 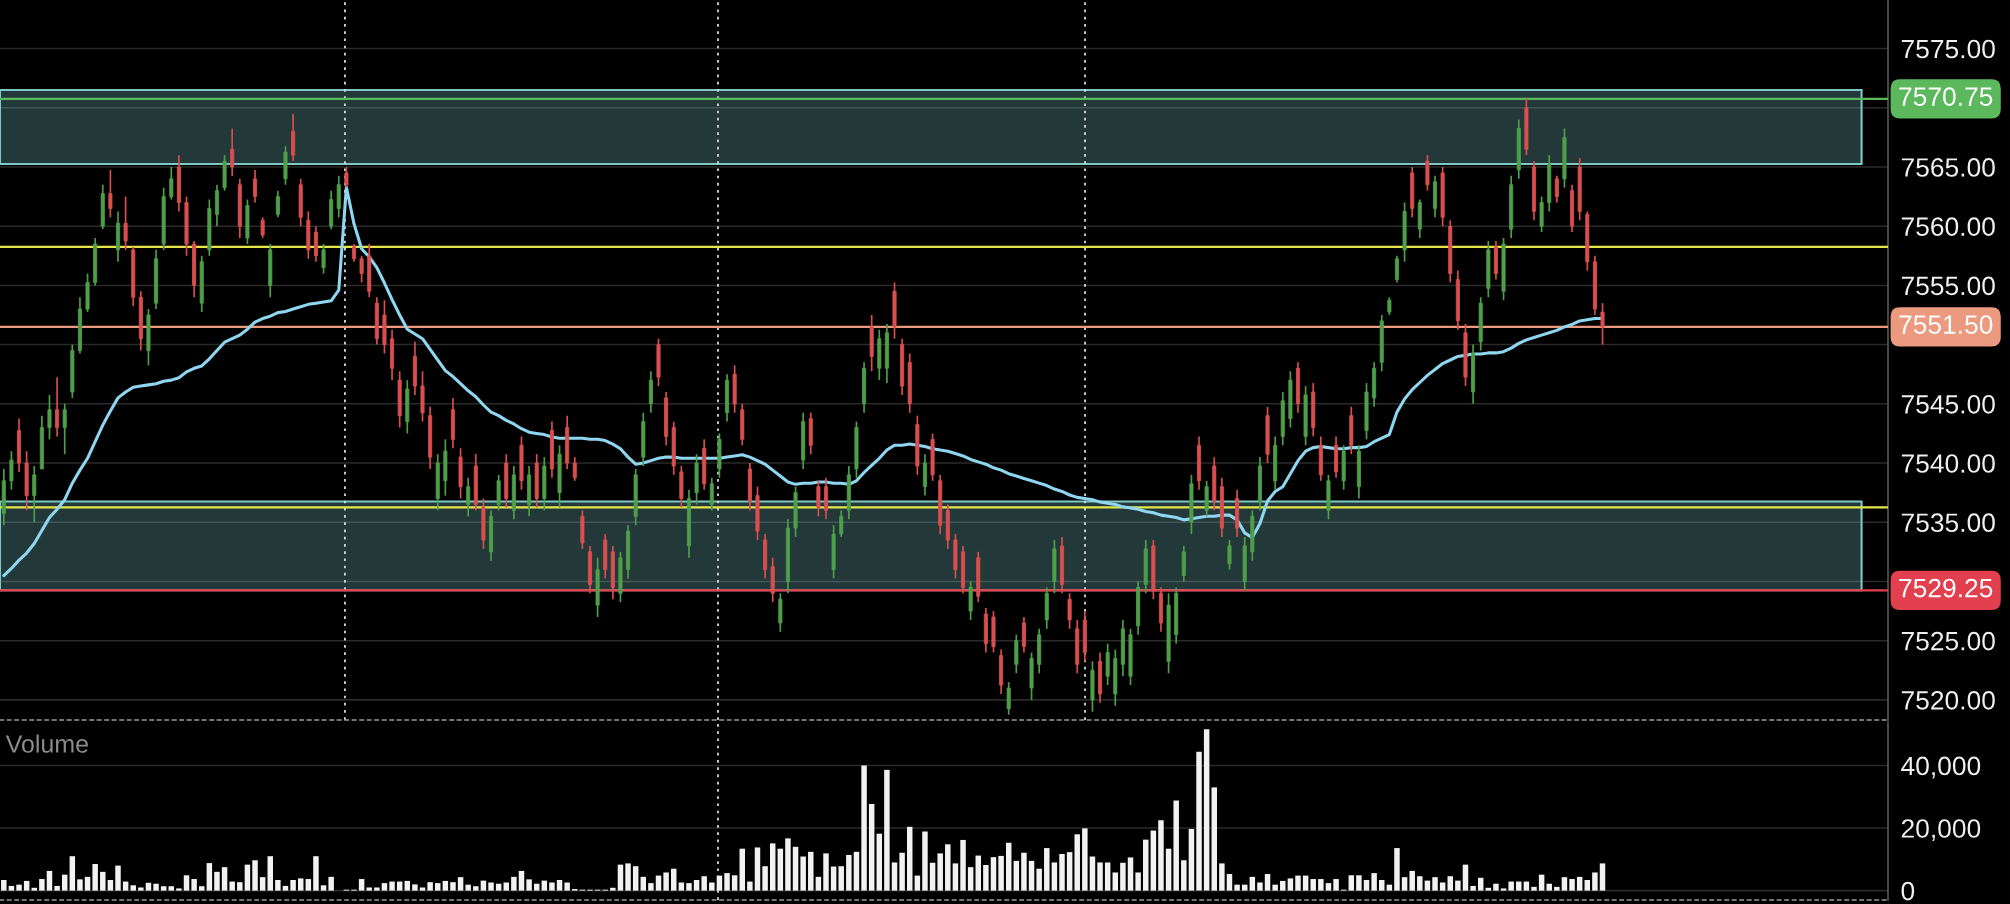 I want to click on y-tick-label: 0, so click(x=1908, y=891).